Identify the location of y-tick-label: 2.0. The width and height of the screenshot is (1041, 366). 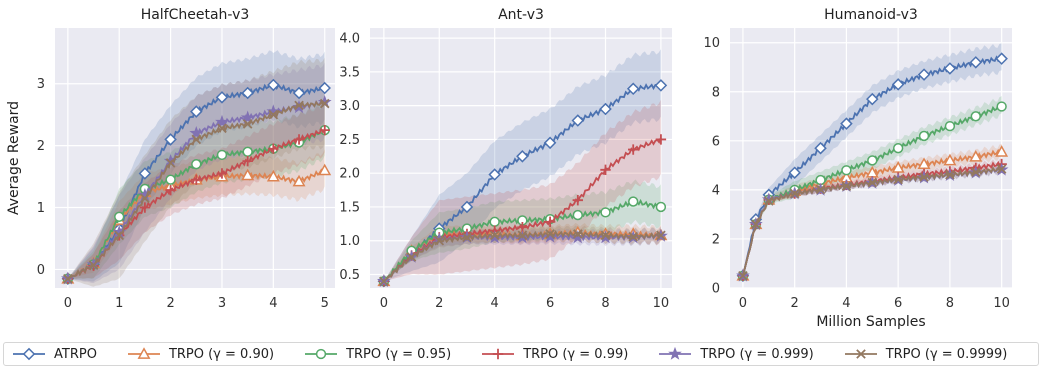
(349, 174).